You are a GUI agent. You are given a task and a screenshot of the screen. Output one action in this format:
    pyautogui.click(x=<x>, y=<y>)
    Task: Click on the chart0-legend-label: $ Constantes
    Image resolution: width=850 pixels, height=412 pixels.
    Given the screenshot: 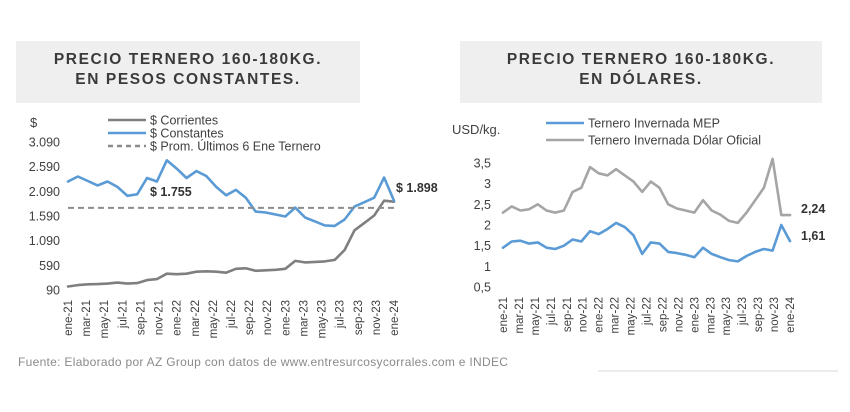 What is the action you would take?
    pyautogui.click(x=187, y=134)
    